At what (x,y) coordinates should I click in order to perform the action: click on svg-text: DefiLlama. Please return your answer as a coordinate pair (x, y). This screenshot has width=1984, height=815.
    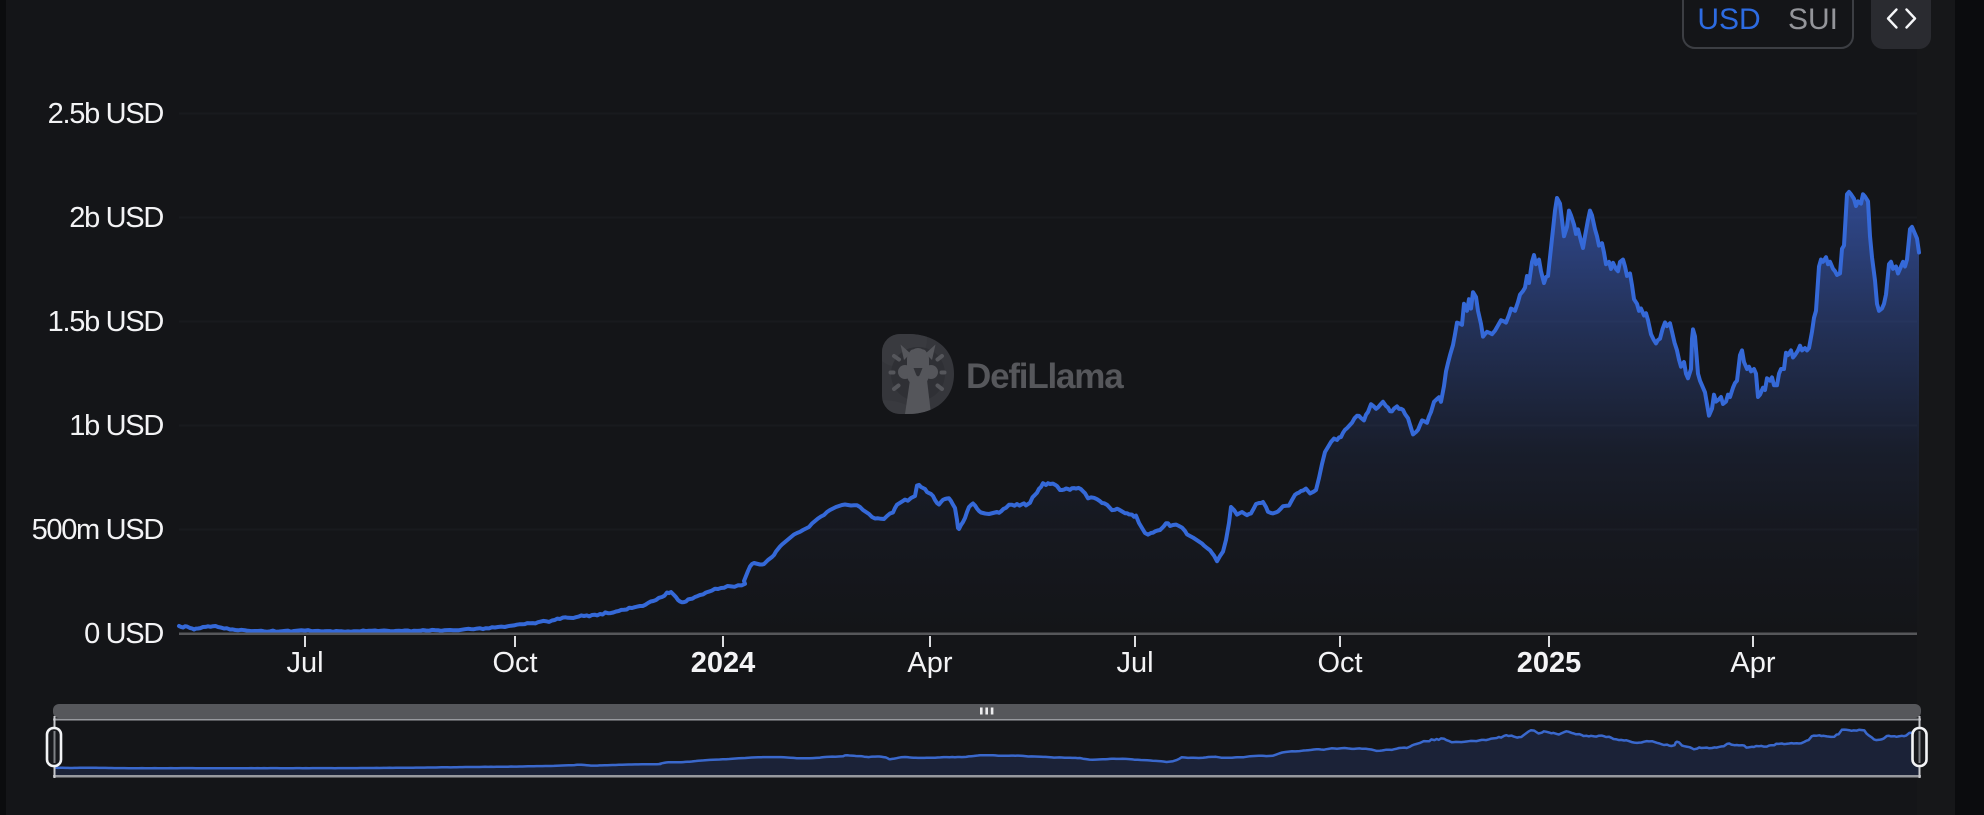
    Looking at the image, I should click on (1045, 376).